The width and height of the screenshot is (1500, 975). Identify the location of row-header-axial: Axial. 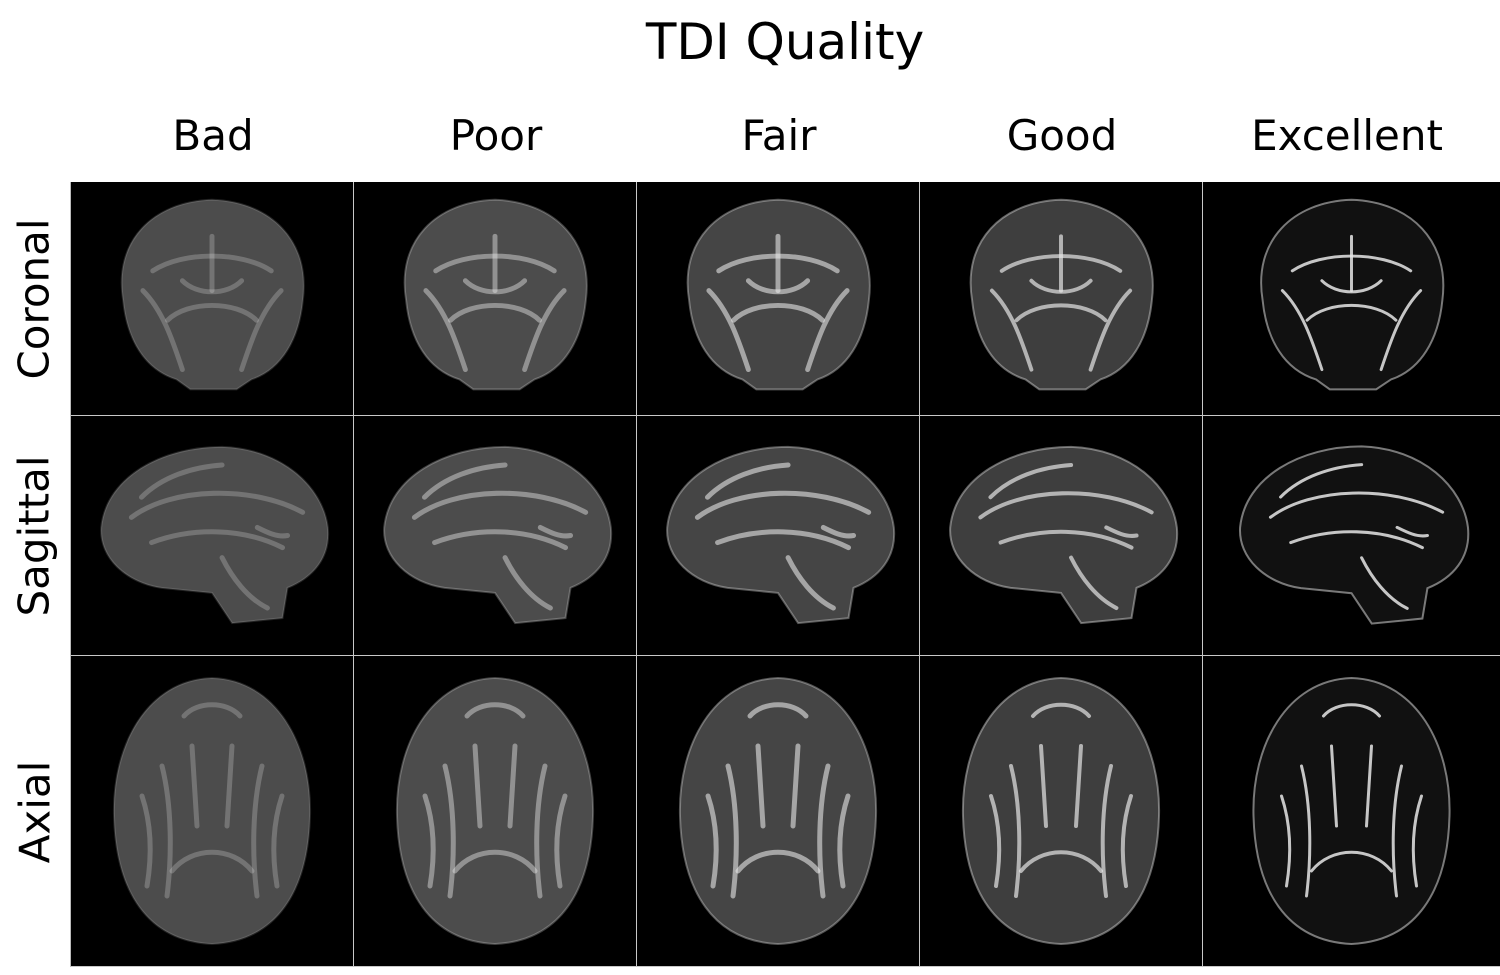
(35, 811).